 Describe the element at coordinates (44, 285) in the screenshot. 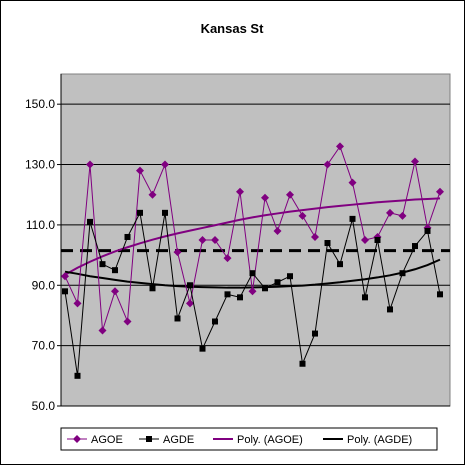

I see `y-tick-label: 90.0` at that location.